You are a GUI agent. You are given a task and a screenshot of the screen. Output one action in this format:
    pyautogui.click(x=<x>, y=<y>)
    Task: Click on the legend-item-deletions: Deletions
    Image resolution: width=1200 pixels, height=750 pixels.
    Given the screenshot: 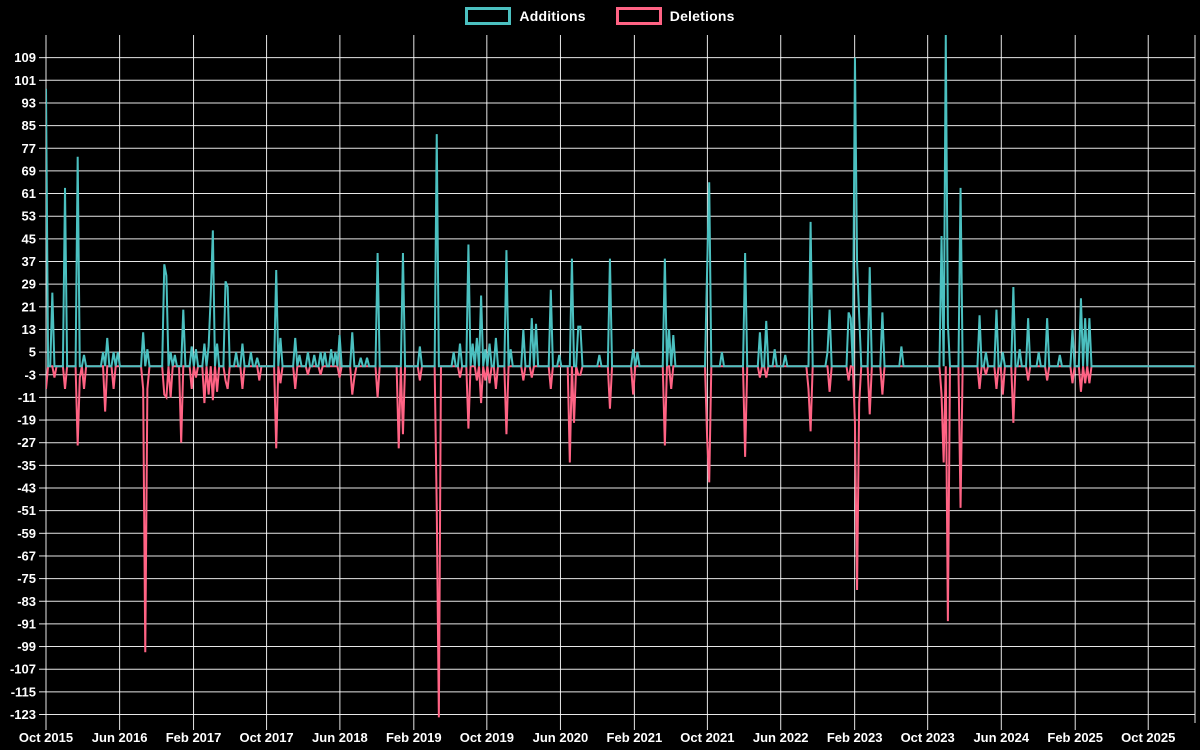 What is the action you would take?
    pyautogui.click(x=675, y=16)
    